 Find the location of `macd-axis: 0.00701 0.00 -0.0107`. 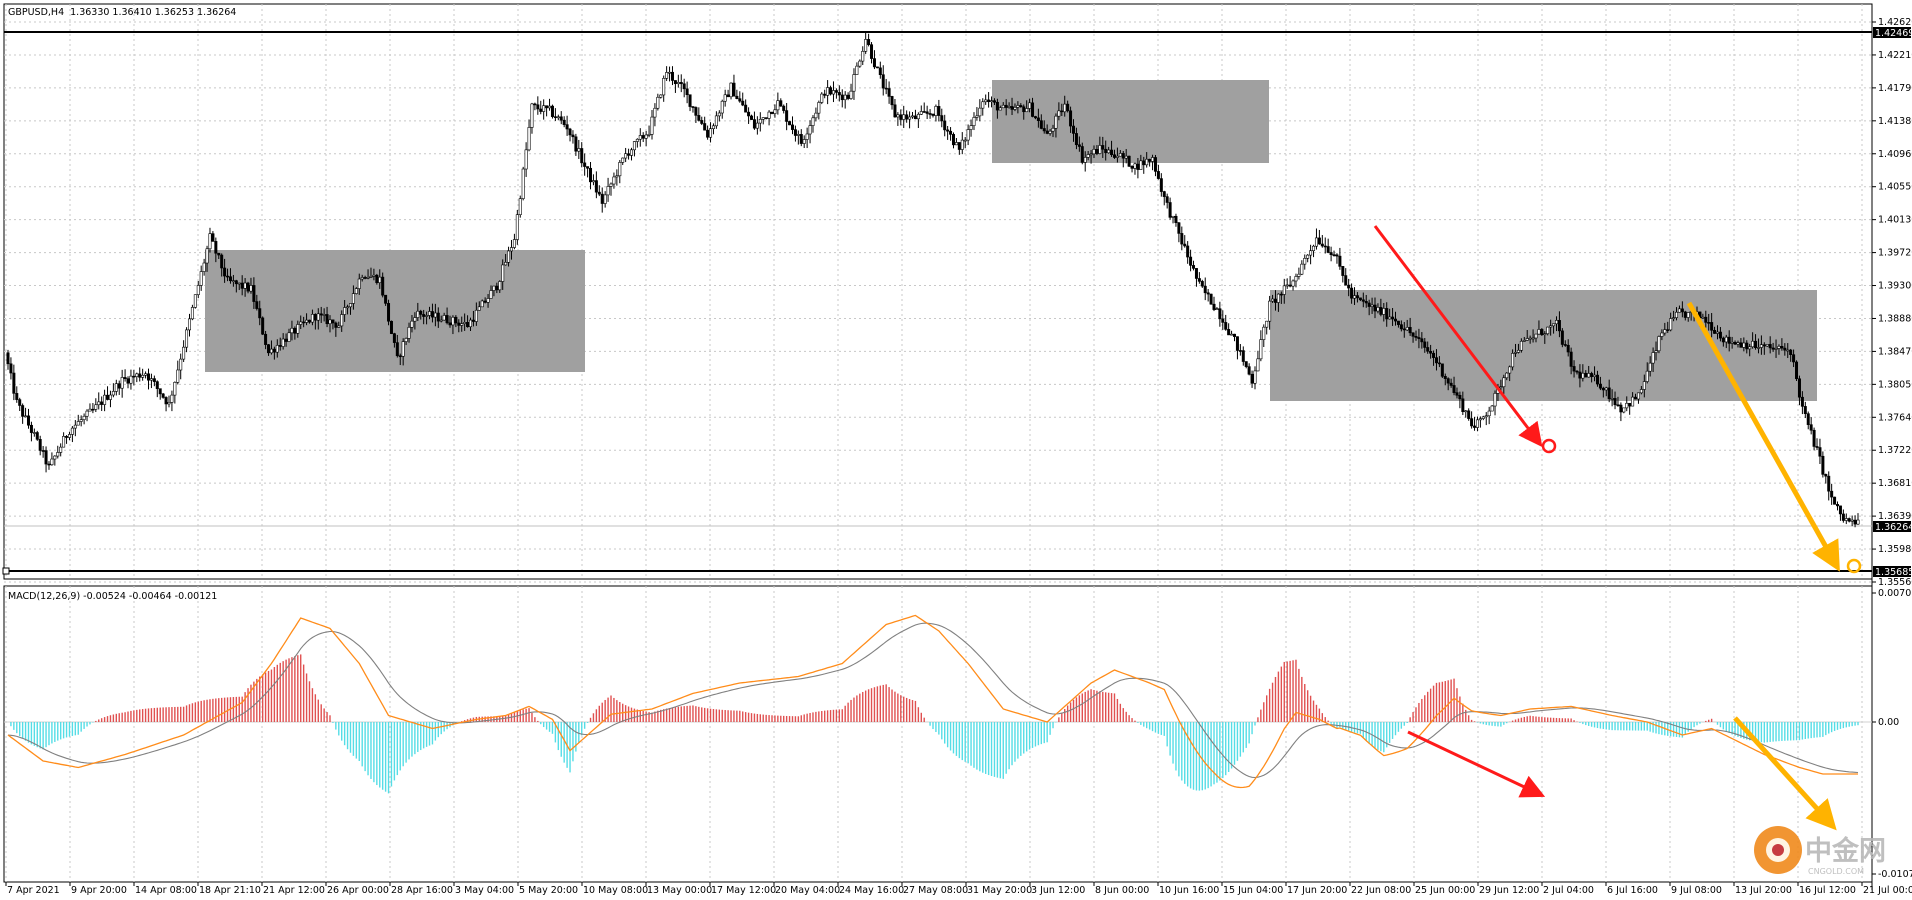

macd-axis: 0.00701 0.00 -0.0107 is located at coordinates (1892, 734).